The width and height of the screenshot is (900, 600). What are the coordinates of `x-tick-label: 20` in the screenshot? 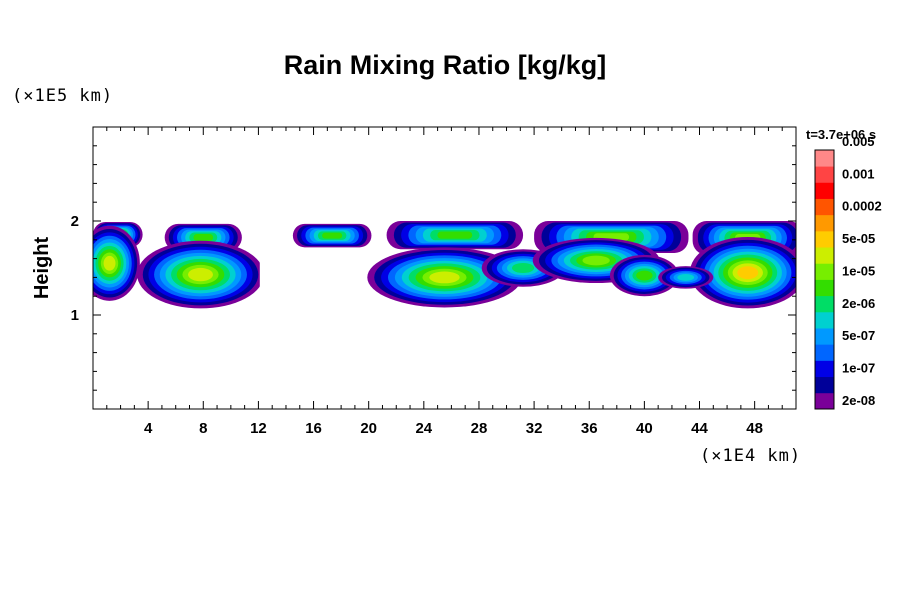 It's located at (368, 428).